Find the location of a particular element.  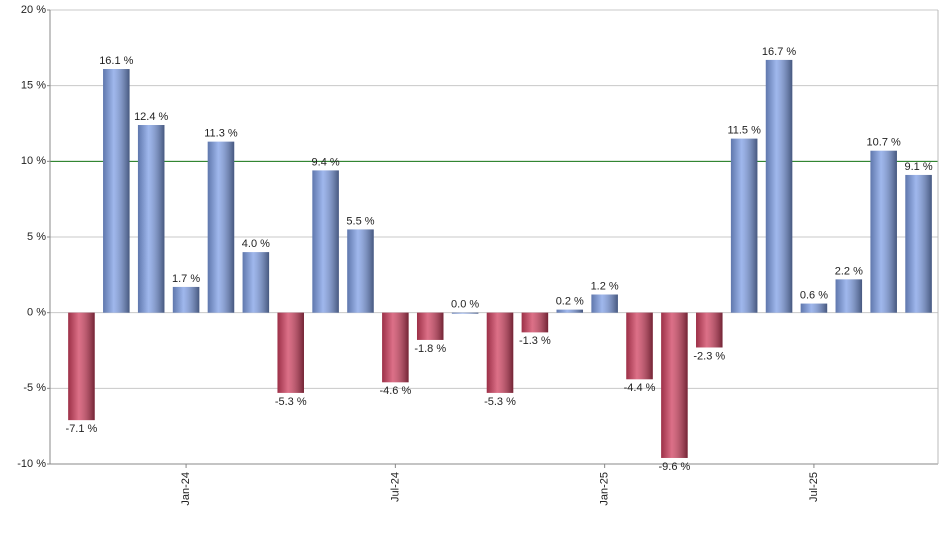

data-label: -2.3 % is located at coordinates (709, 356).